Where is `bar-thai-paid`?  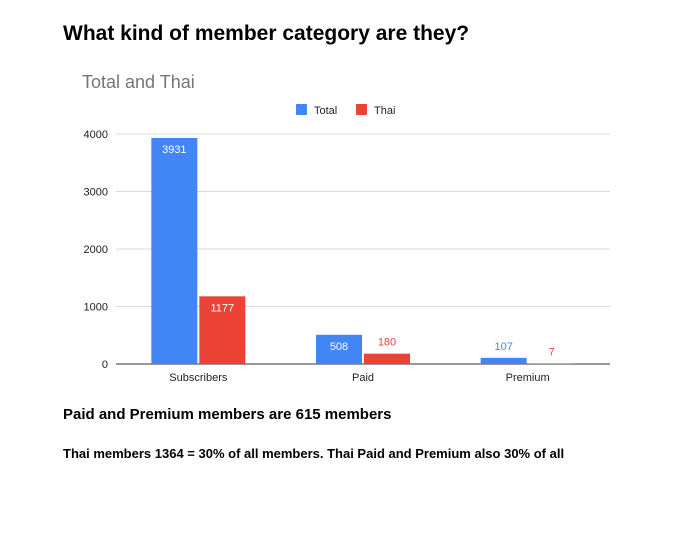 bar-thai-paid is located at coordinates (387, 358).